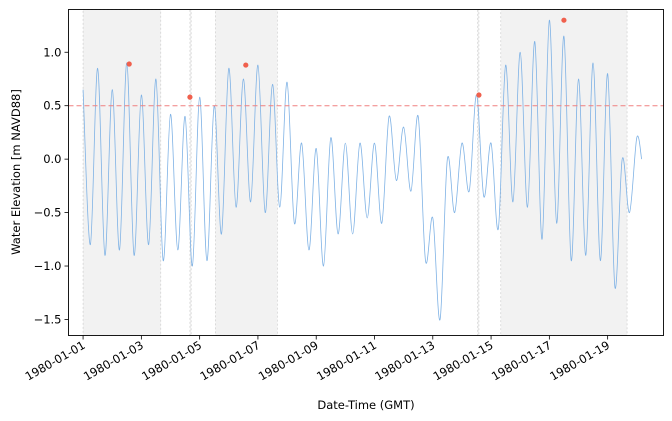 The height and width of the screenshot is (421, 672). I want to click on y-tick-label-0: 1.0, so click(52, 52).